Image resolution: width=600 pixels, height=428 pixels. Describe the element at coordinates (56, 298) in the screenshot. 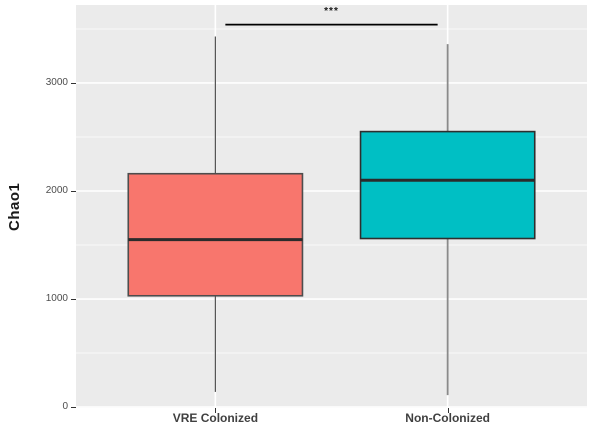

I see `y-tick-label: 1000` at that location.